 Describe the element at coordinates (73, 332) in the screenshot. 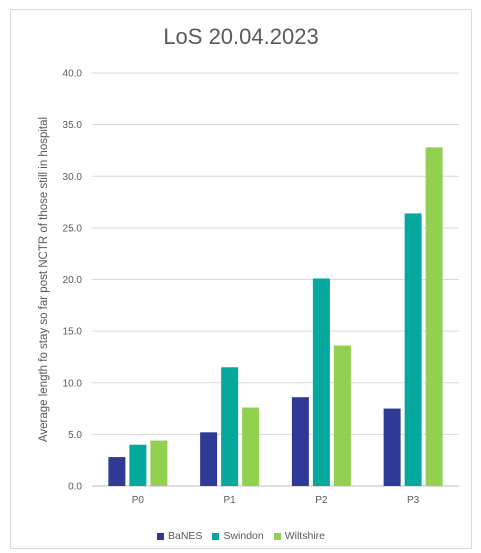

I see `y-tick-label: 15.0` at that location.